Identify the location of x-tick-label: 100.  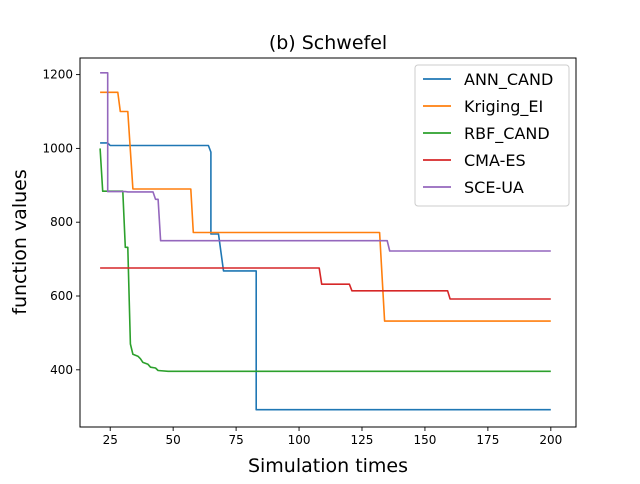
(299, 440).